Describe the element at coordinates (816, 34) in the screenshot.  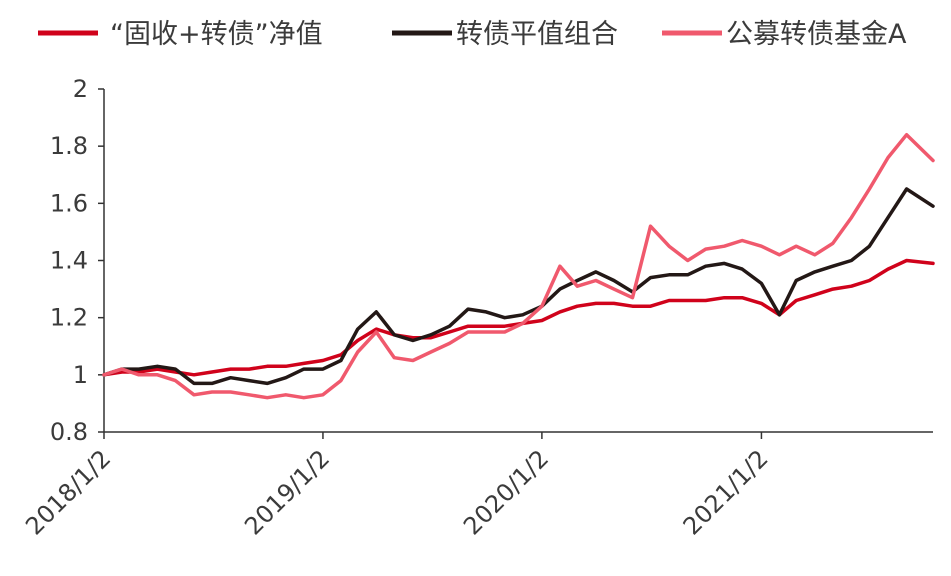
I see `legend-label-series-2: 公募转债基金A` at that location.